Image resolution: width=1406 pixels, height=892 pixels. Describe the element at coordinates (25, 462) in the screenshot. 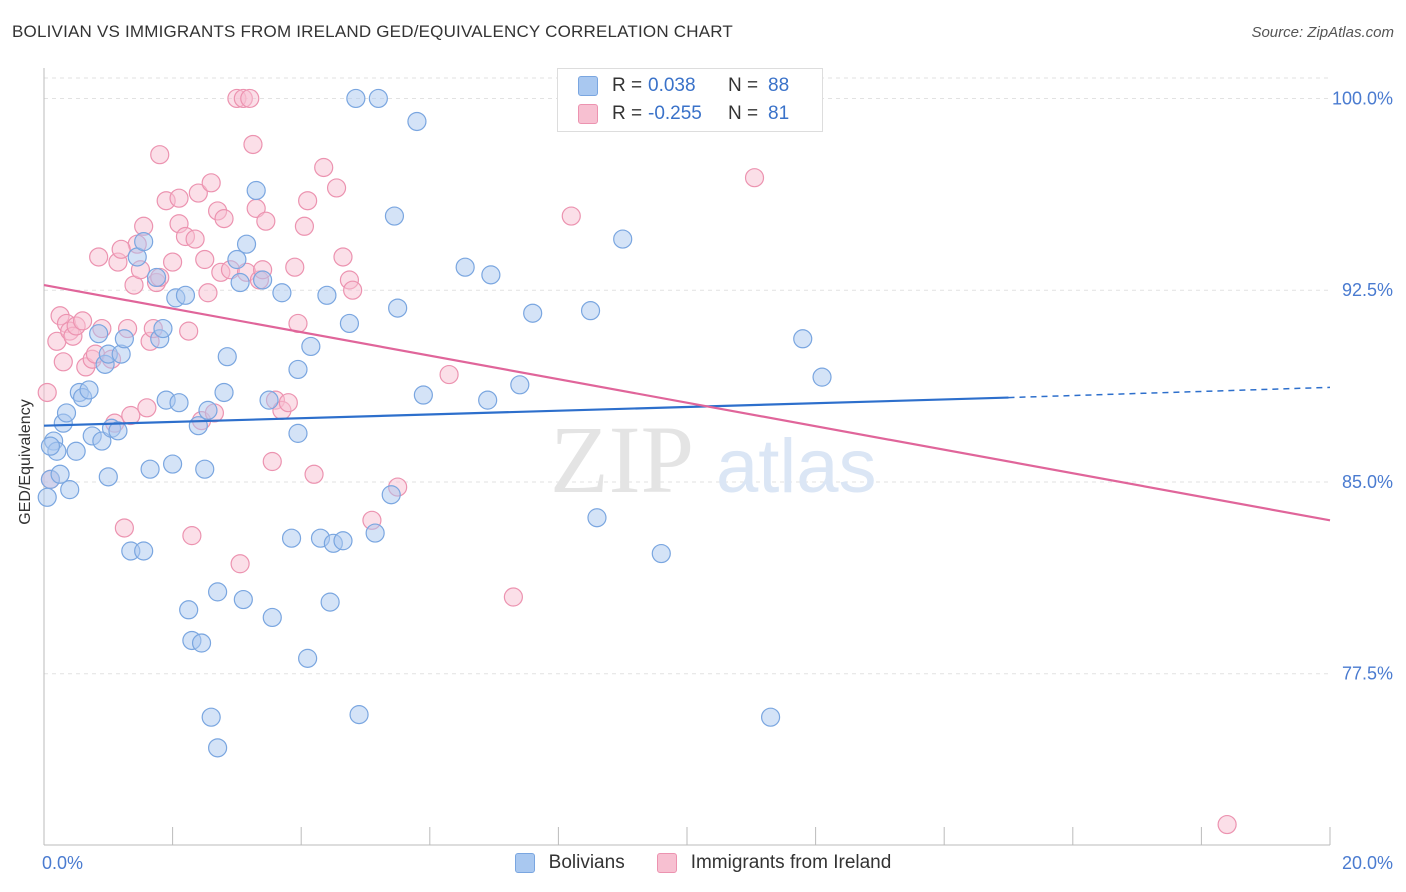

I see `y-axis-label: GED/Equivalency` at that location.